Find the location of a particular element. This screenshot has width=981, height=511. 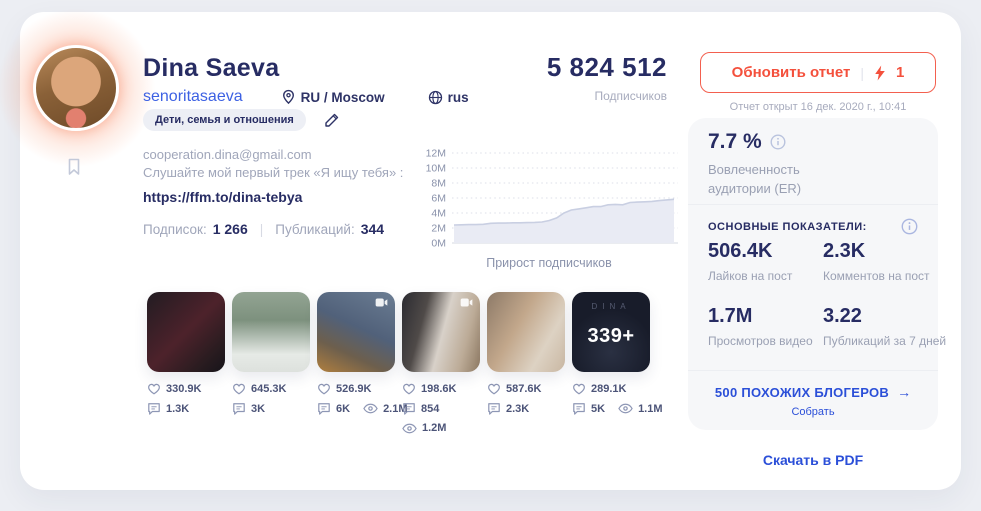

er-label: Вовлеченность аудитории (ER) is located at coordinates (755, 179).